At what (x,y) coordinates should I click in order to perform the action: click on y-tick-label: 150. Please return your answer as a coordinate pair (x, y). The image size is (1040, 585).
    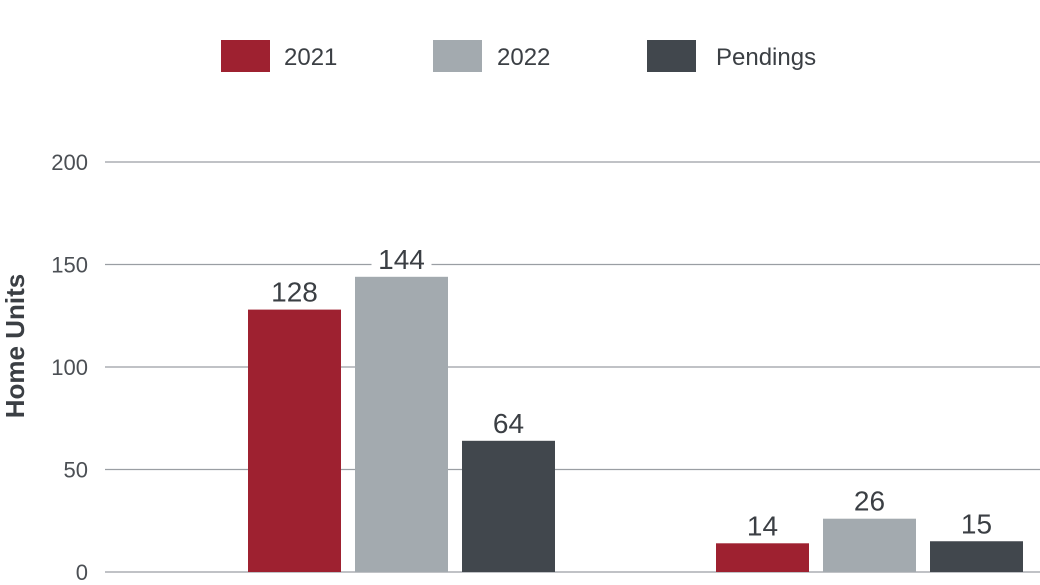
    Looking at the image, I should click on (69, 265).